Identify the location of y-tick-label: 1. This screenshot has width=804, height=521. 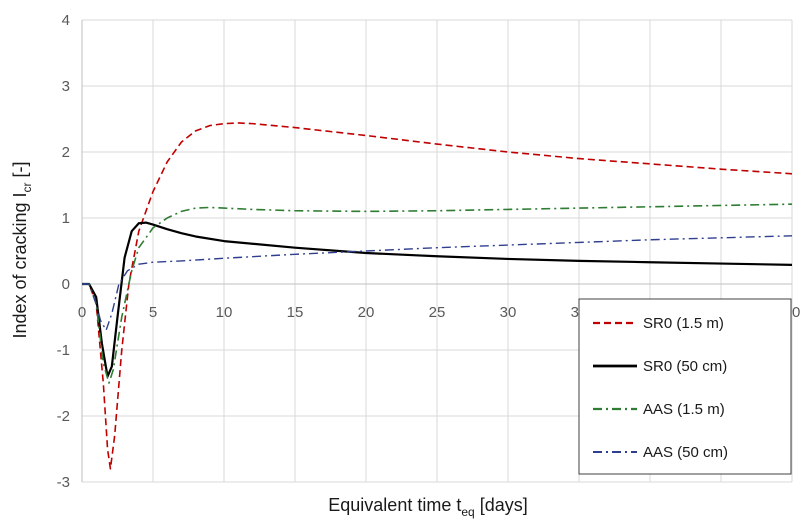
(66, 218).